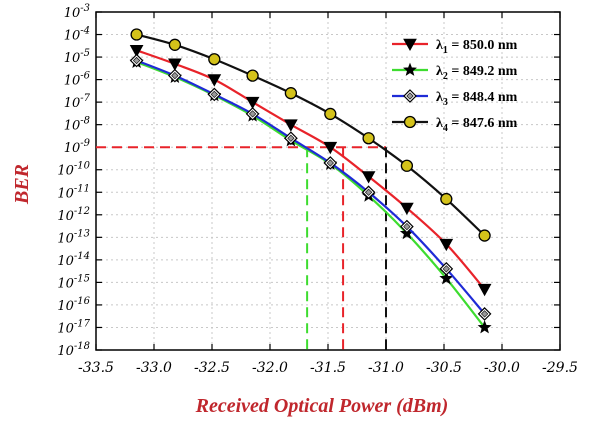 The height and width of the screenshot is (421, 595). What do you see at coordinates (73, 282) in the screenshot?
I see `y-tick-label: 10⁻¹⁵` at bounding box center [73, 282].